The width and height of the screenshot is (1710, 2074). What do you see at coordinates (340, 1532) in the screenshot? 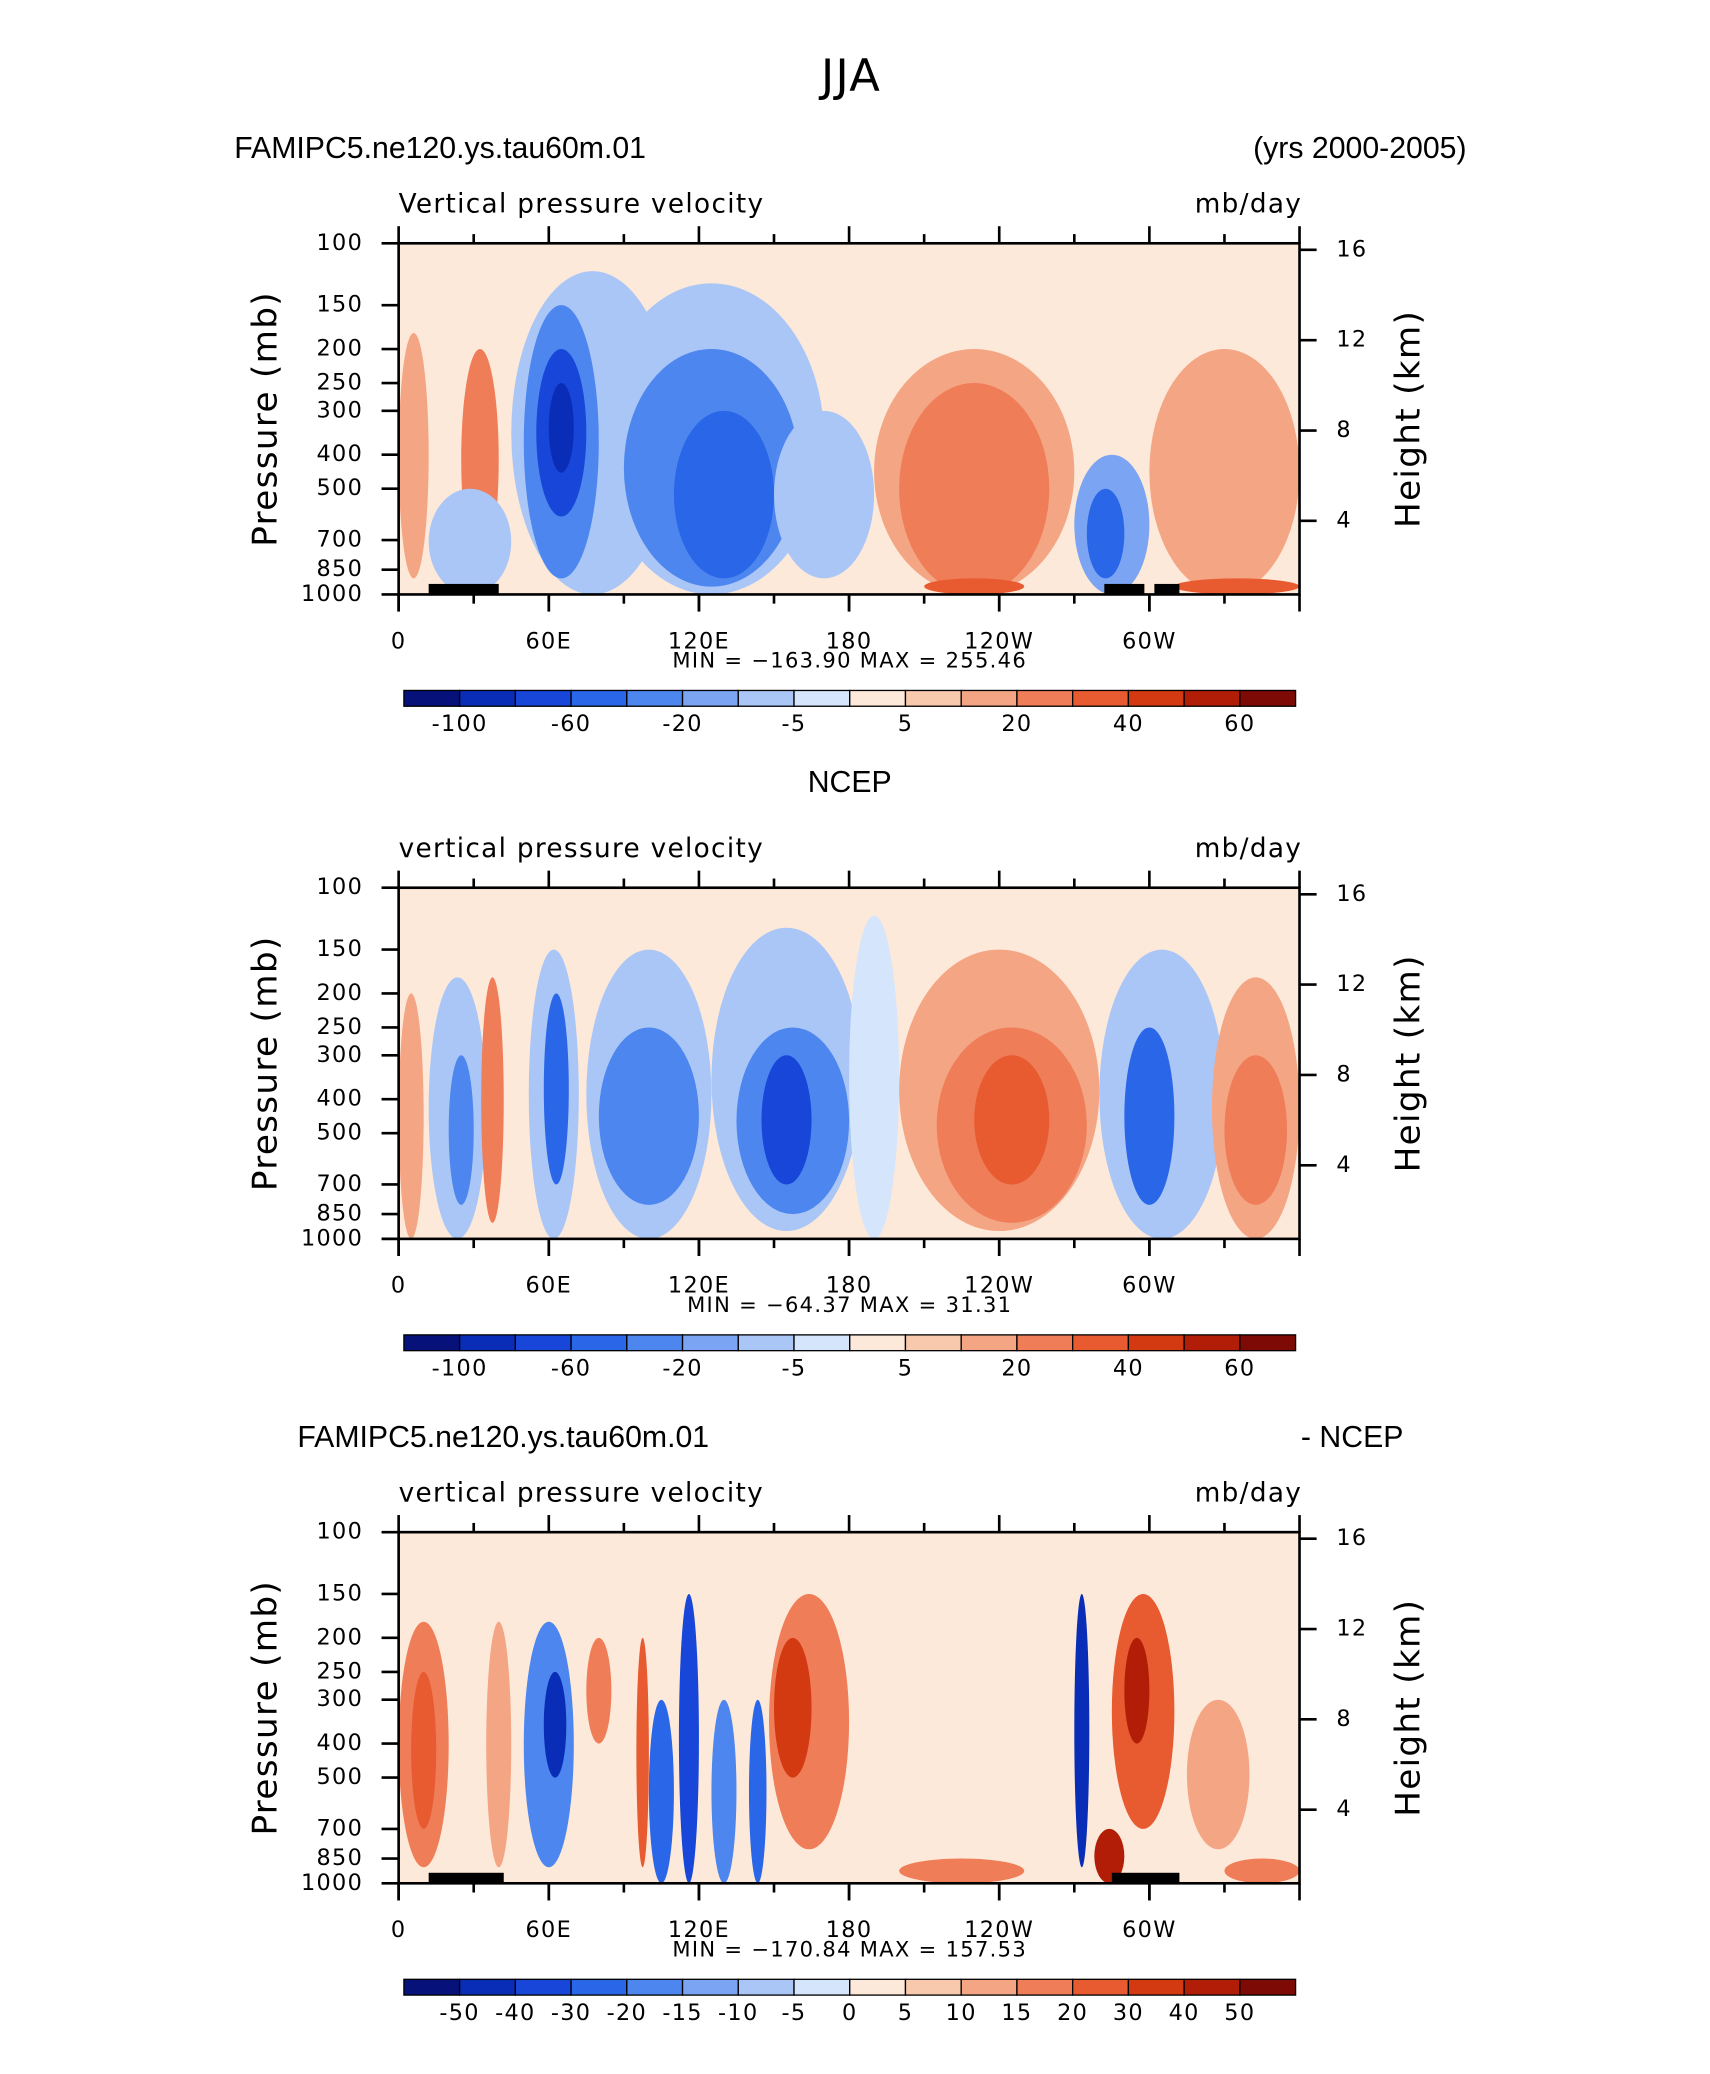
I see `y-tick-label: 100` at bounding box center [340, 1532].